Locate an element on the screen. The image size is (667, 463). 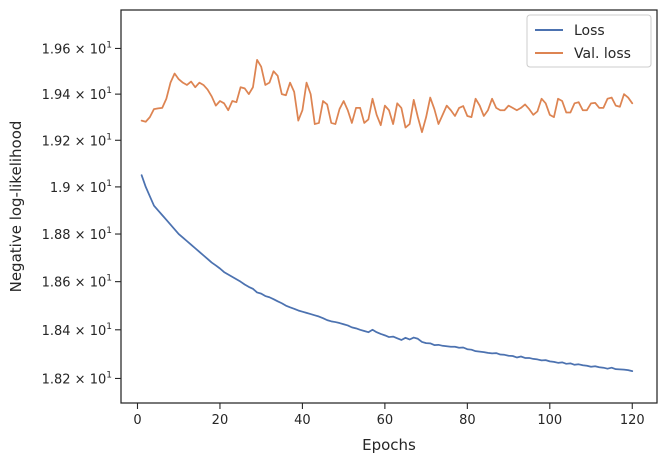
x-axis-label: Epochs is located at coordinates (389, 445).